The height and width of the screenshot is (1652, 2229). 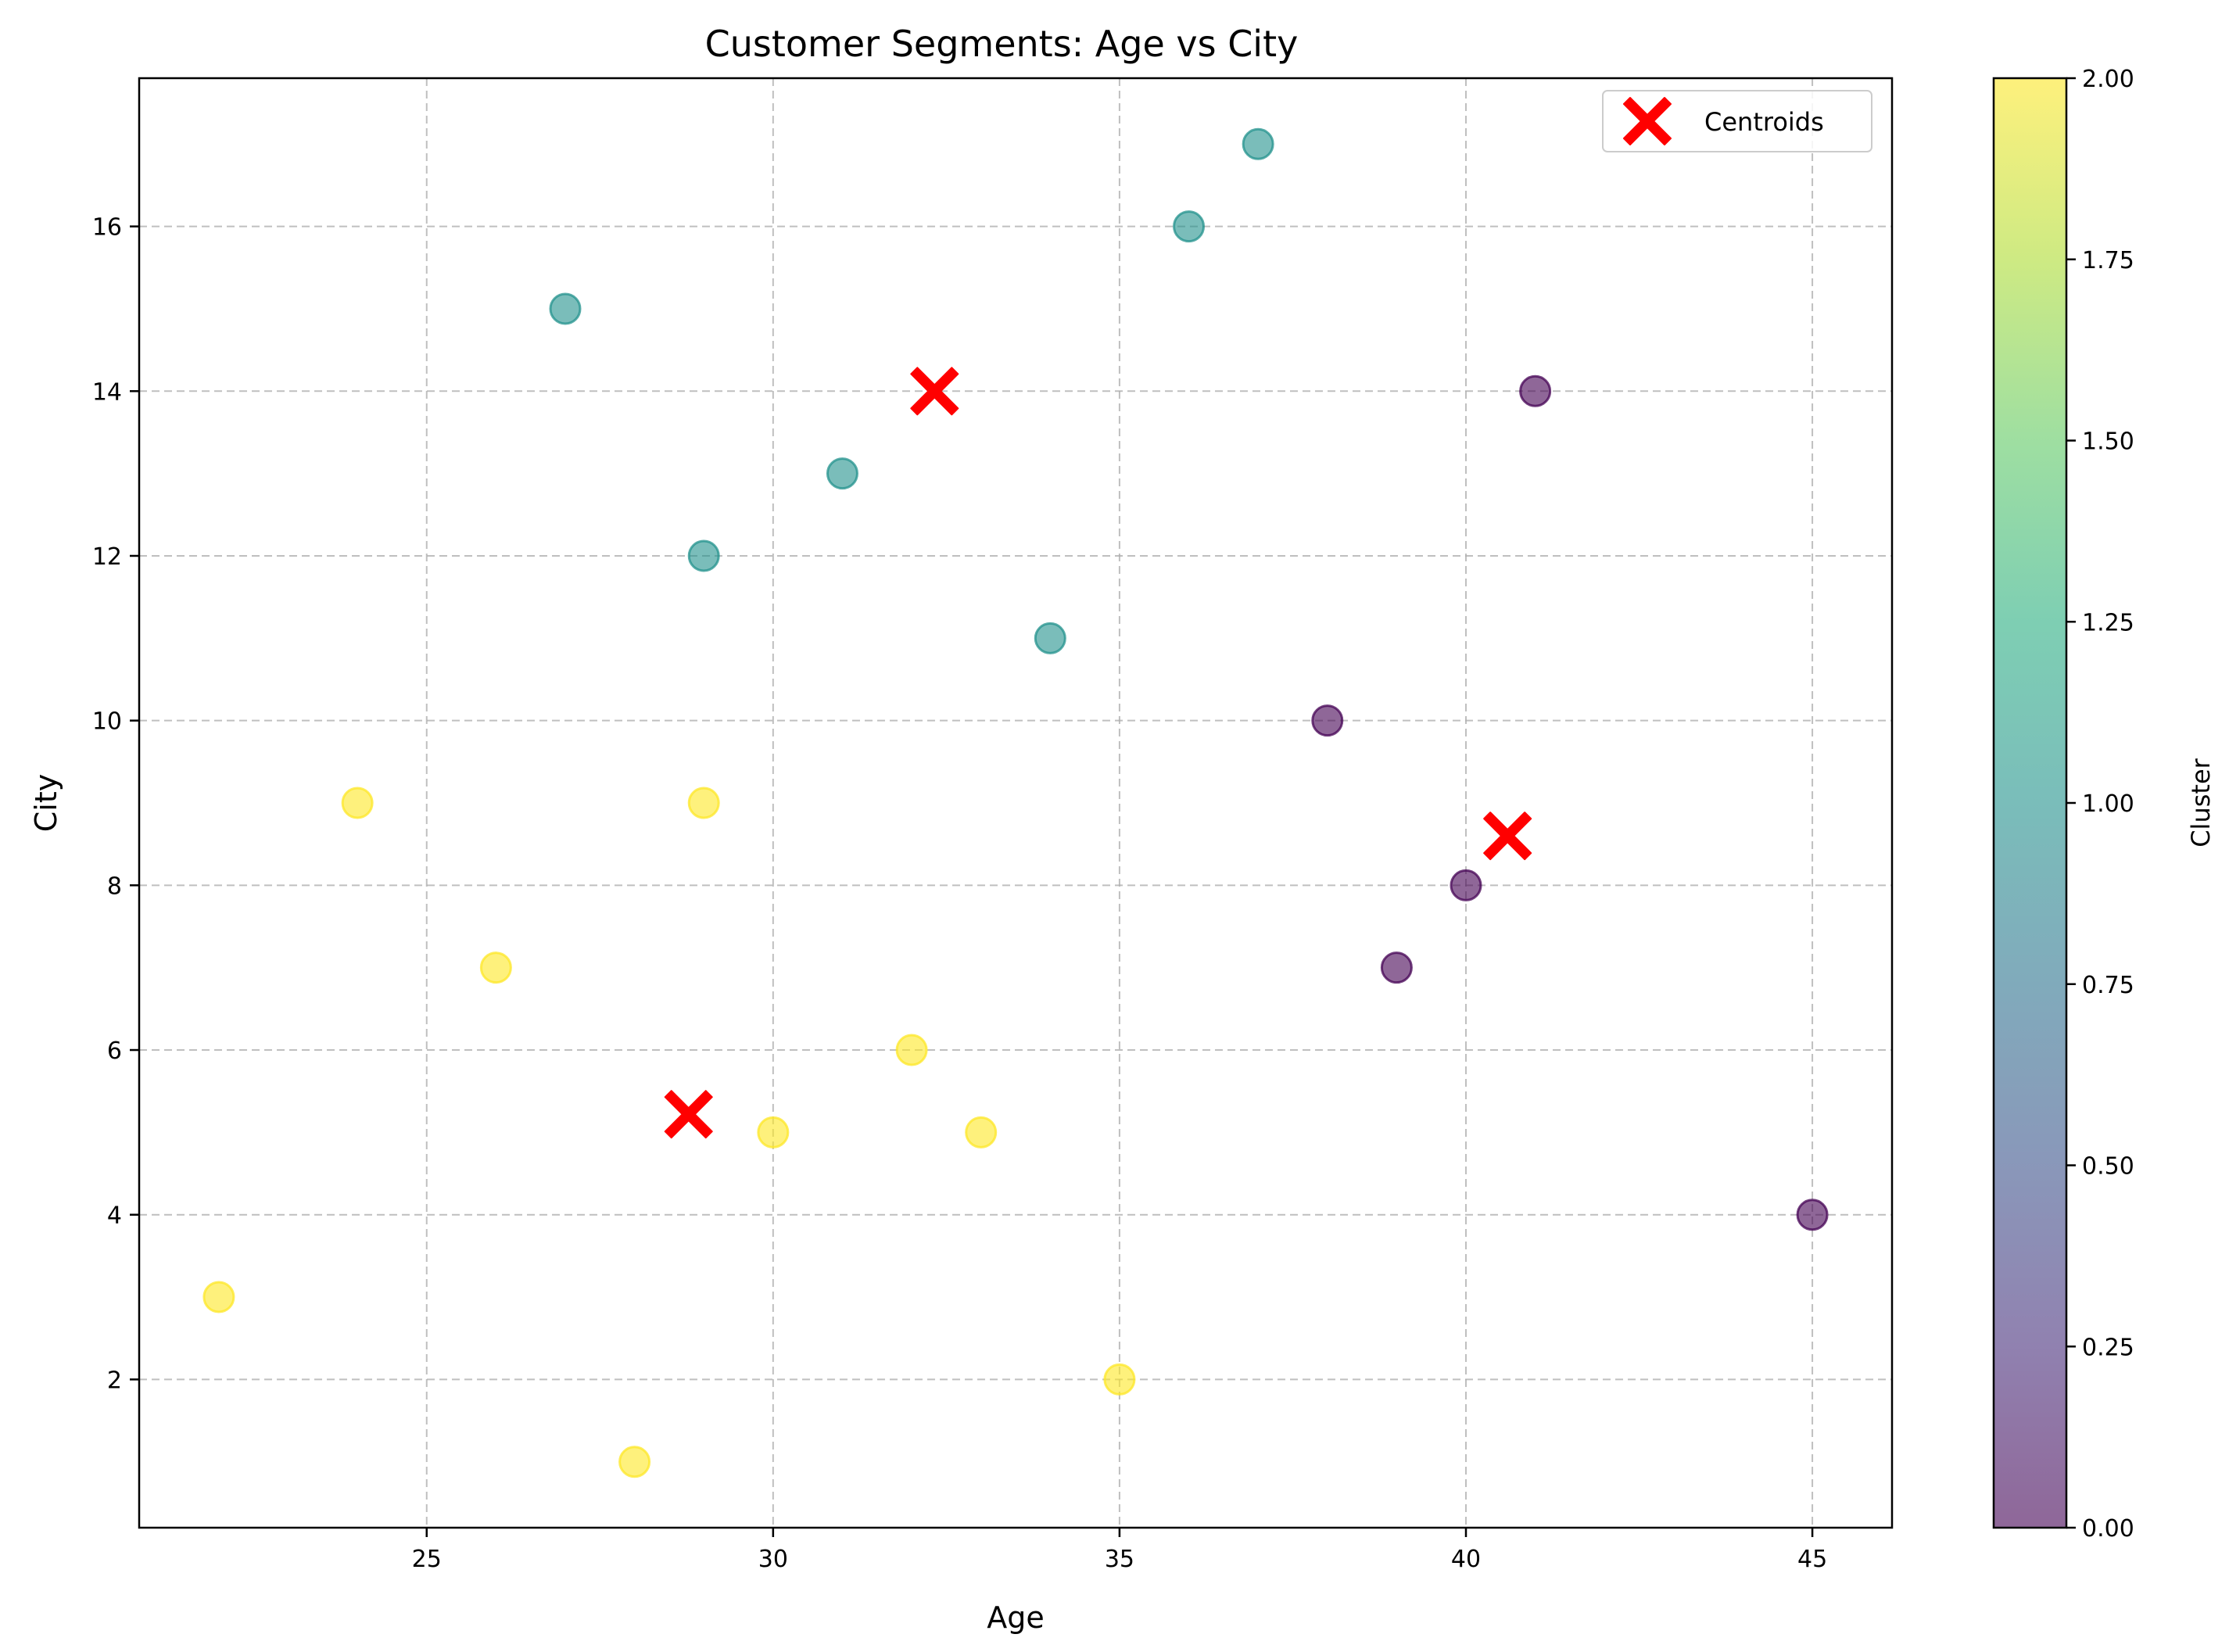 I want to click on y-tick-label: 12, so click(x=107, y=557).